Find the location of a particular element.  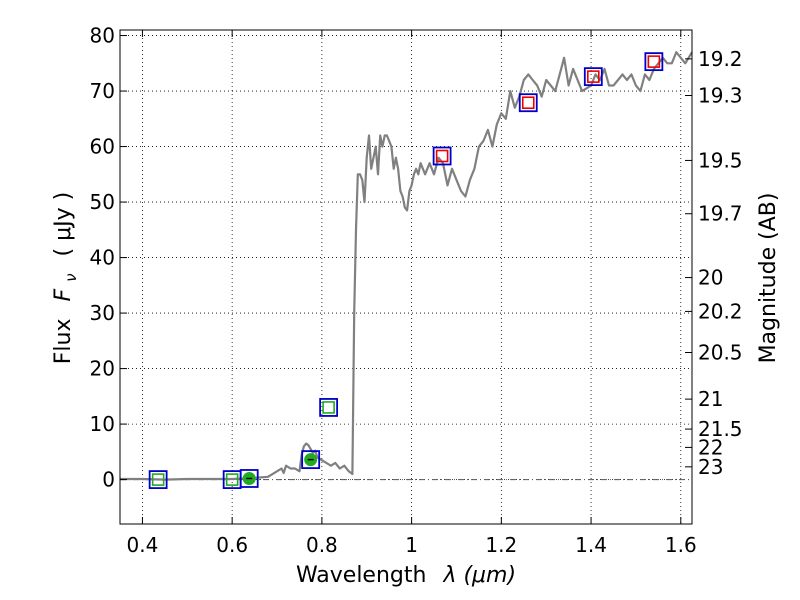

magnitude-tick-label: 19.7 is located at coordinates (720, 214).